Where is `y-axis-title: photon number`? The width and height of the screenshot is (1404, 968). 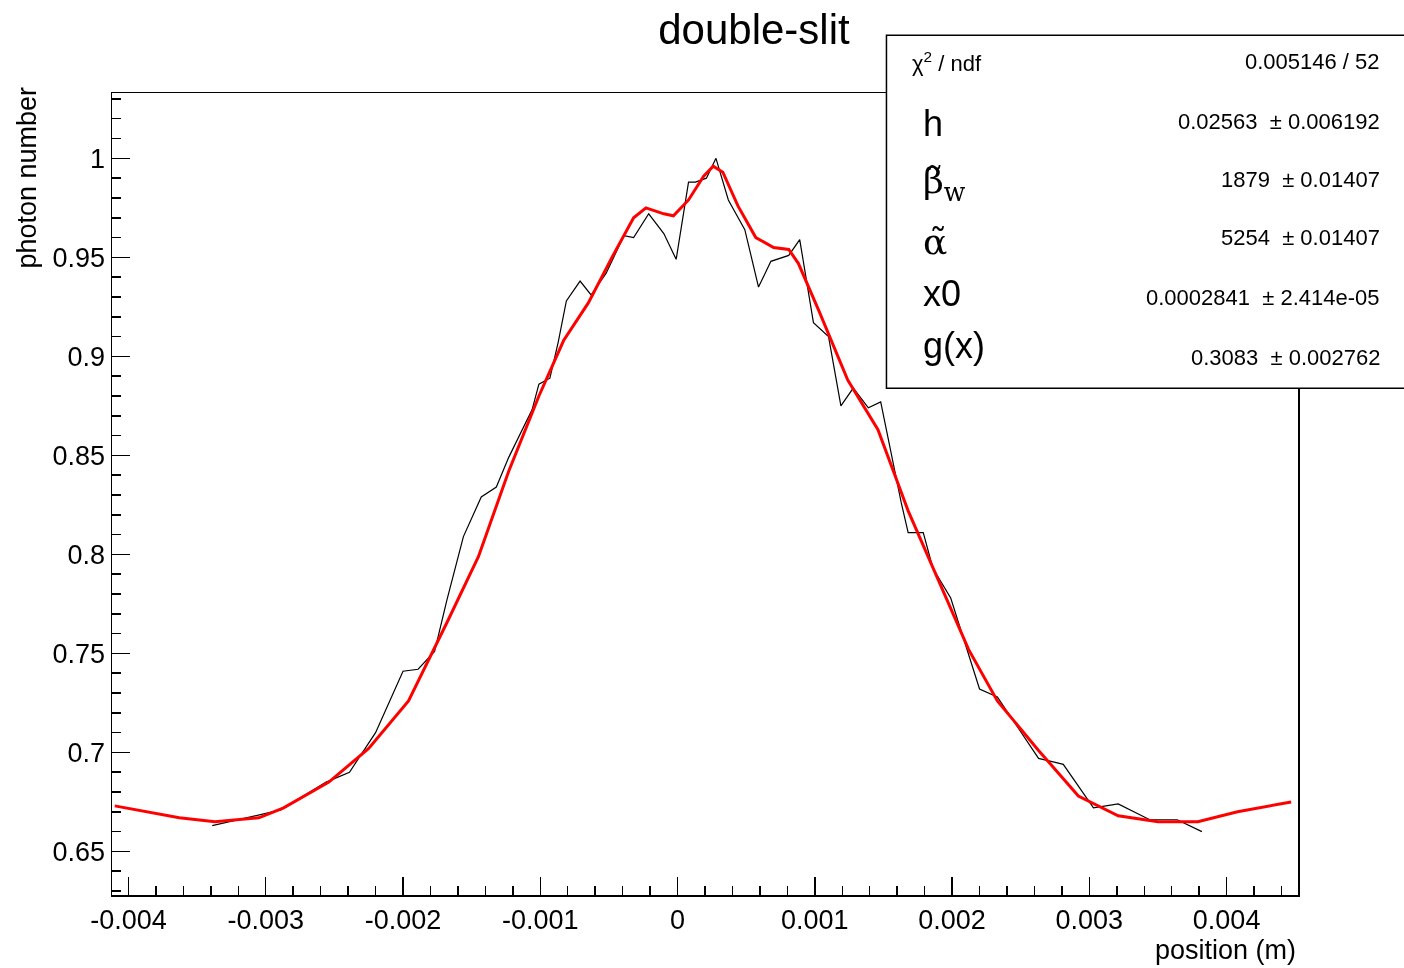 y-axis-title: photon number is located at coordinates (26, 177).